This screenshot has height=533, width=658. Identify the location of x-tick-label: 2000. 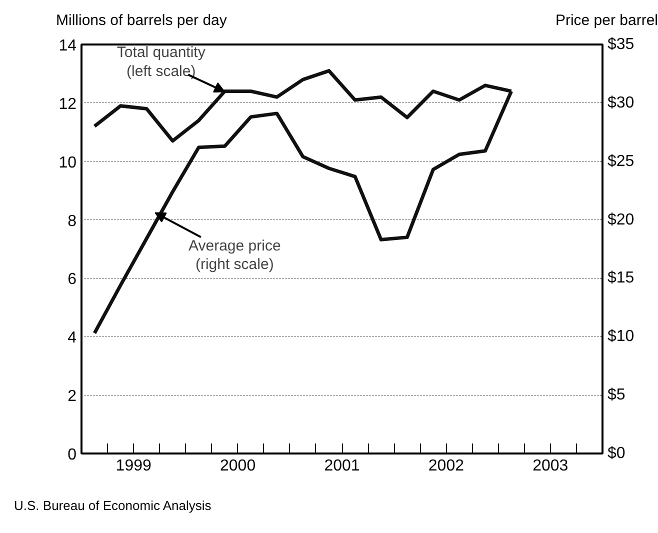
(238, 466).